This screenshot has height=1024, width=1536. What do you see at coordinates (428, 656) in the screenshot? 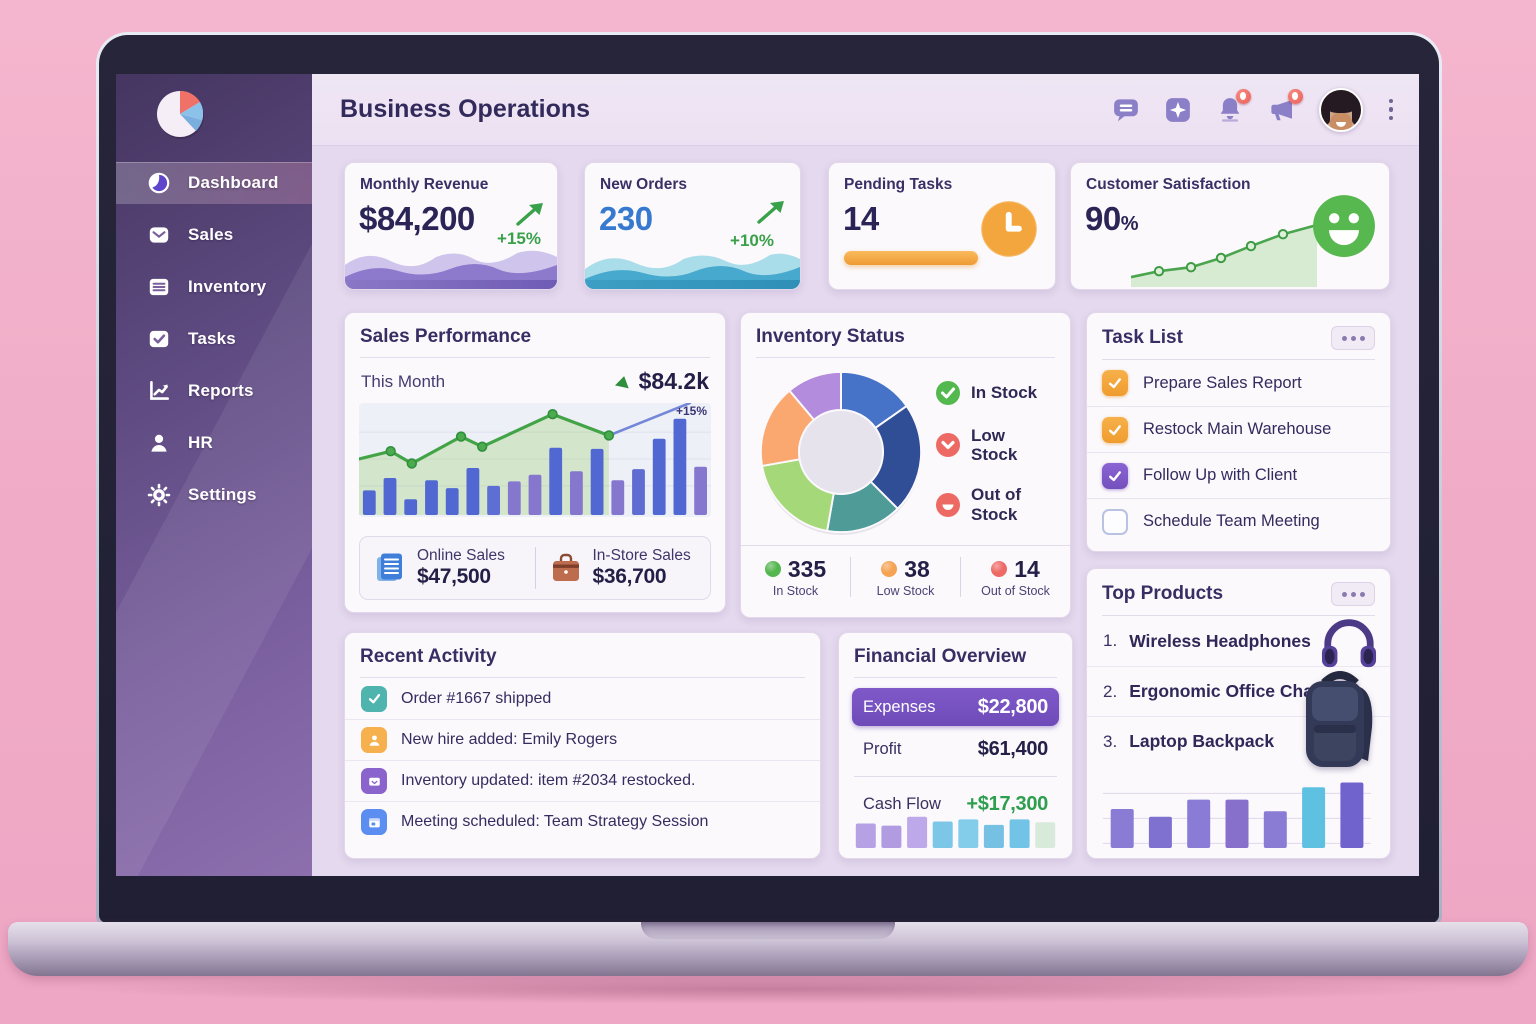
I see `panel-title: Recent Activity` at bounding box center [428, 656].